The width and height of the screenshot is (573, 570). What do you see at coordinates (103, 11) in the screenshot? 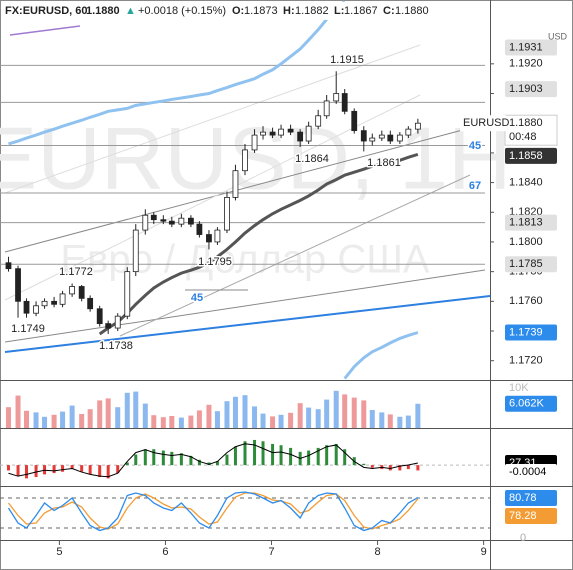
I see `last: 1.1880` at bounding box center [103, 11].